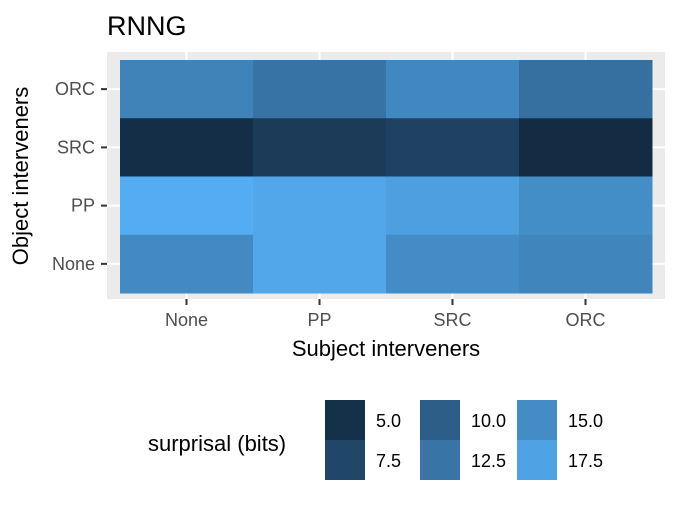  What do you see at coordinates (464, 440) in the screenshot?
I see `legend: 5.0 7.5 10.0 12.5 15.0 17.5` at bounding box center [464, 440].